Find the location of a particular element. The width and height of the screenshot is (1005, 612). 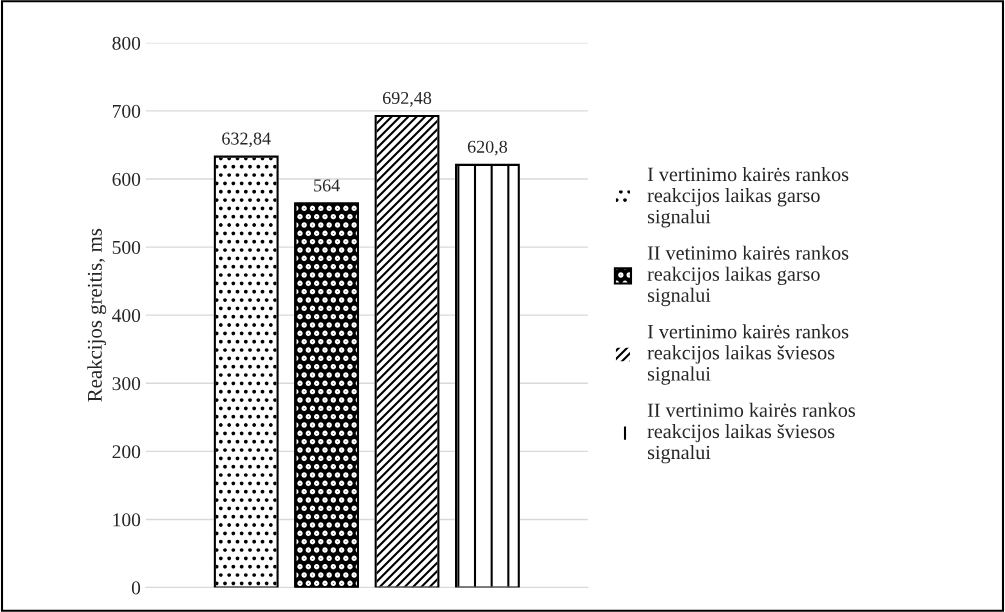

data-label: 620,8 is located at coordinates (487, 148).